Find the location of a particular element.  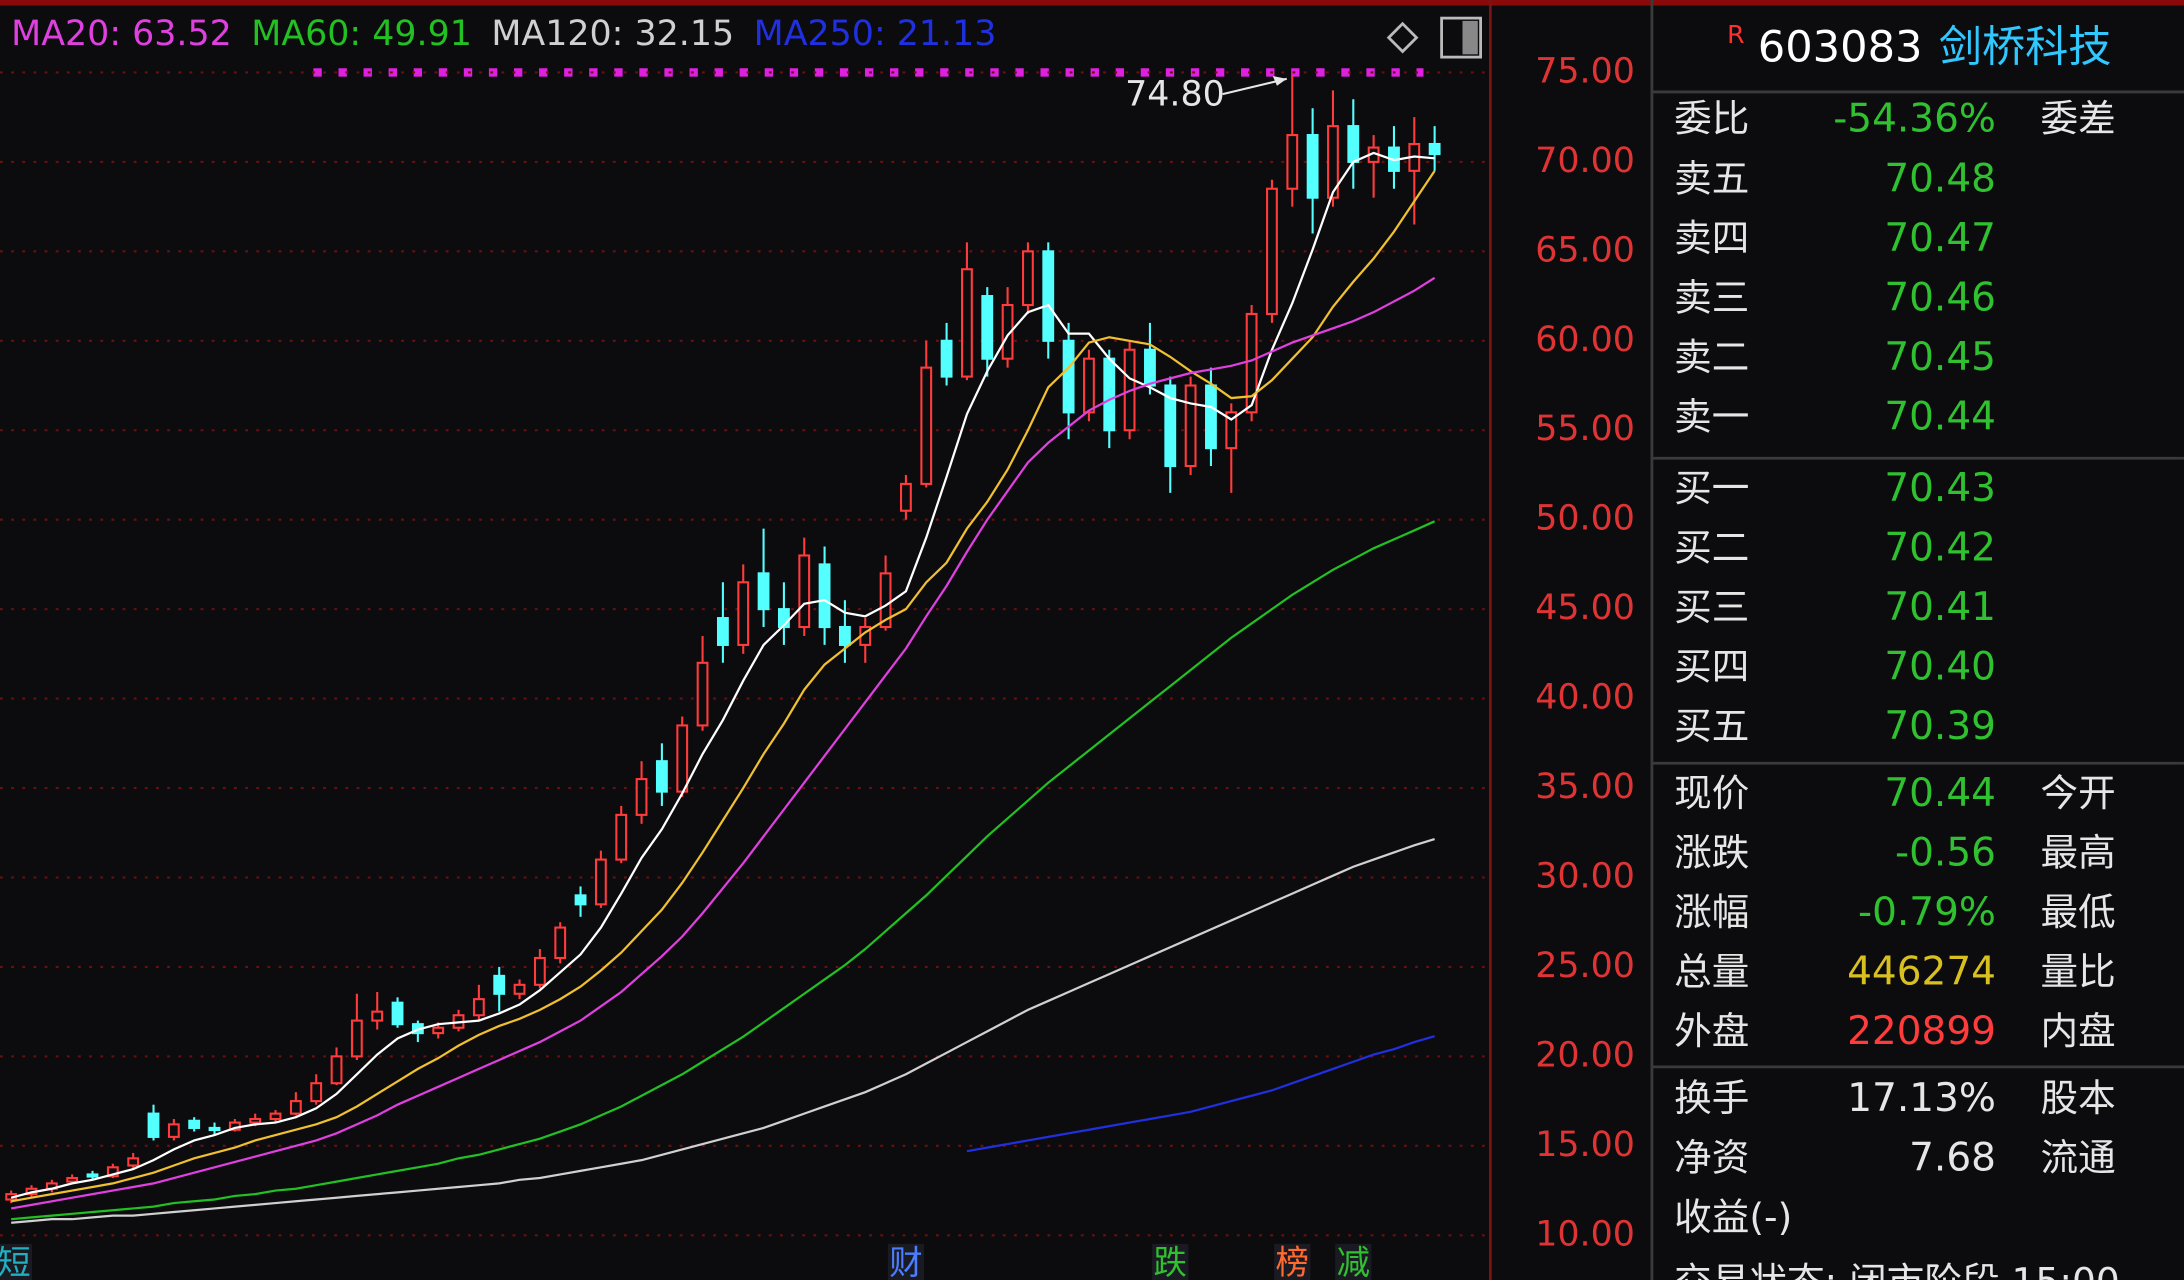

quote-value: 70.45 is located at coordinates (1940, 357).